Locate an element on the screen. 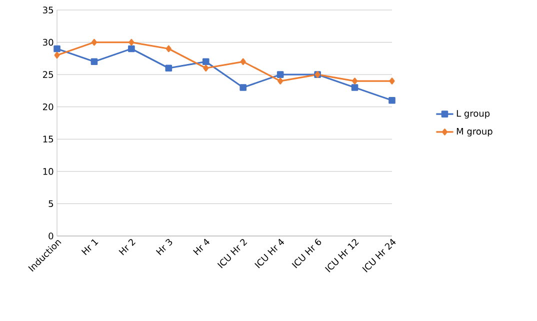 The width and height of the screenshot is (537, 321). legend-label: L group is located at coordinates (473, 114).